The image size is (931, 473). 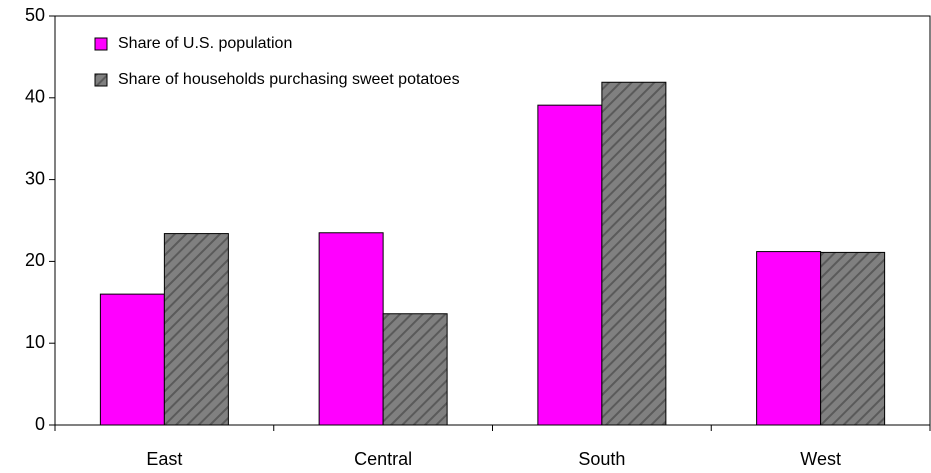 What do you see at coordinates (35, 260) in the screenshot?
I see `y-tick-label: 20` at bounding box center [35, 260].